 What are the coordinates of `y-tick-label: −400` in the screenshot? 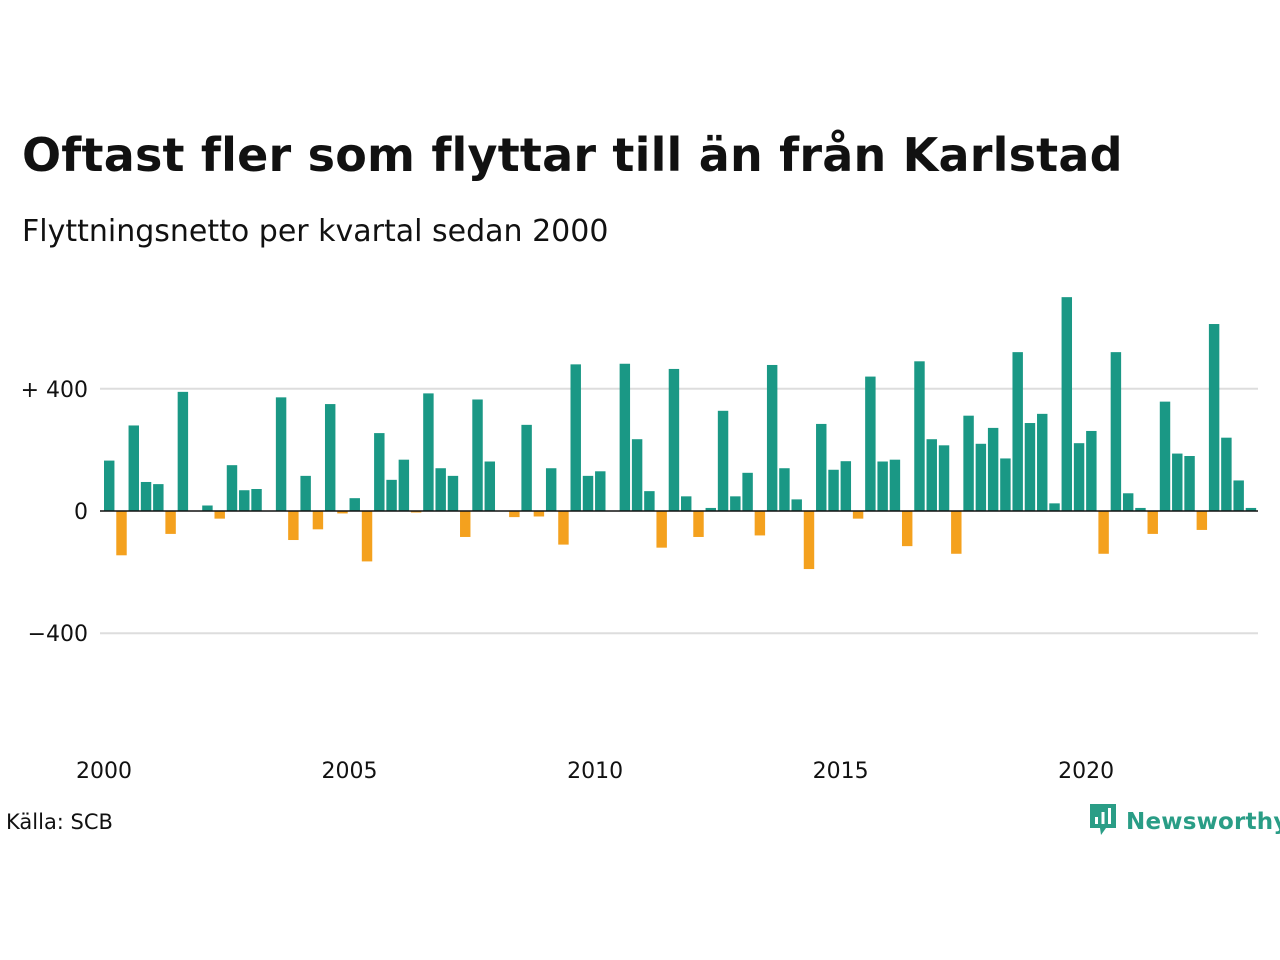 It's located at (58, 634).